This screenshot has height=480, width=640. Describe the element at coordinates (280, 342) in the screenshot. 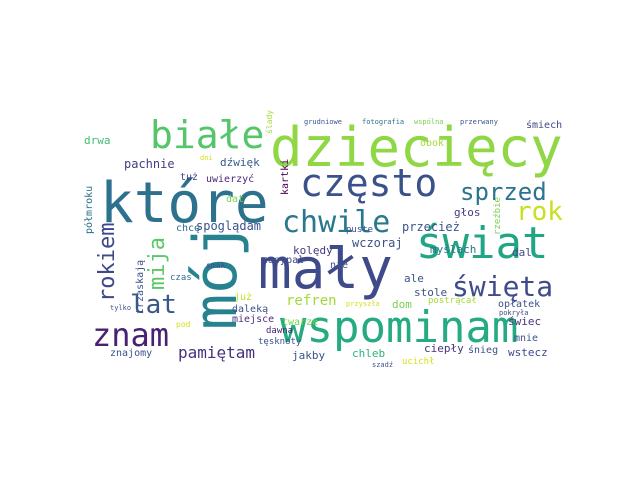

I see `cloud-word: tęsknoty` at that location.